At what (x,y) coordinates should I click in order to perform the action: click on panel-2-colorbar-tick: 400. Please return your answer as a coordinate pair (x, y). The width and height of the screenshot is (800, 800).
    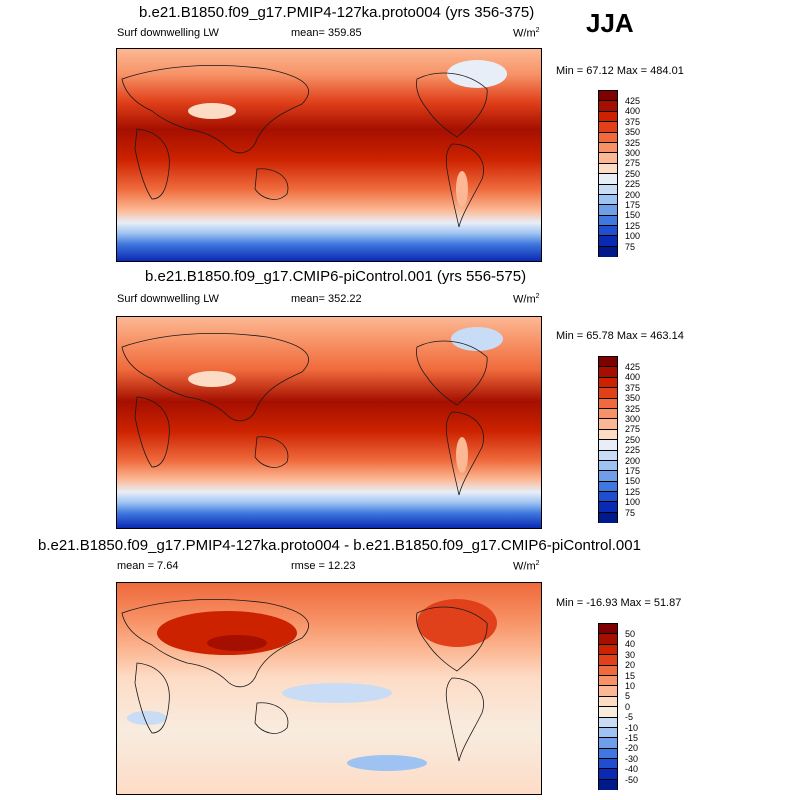
    Looking at the image, I should click on (633, 377).